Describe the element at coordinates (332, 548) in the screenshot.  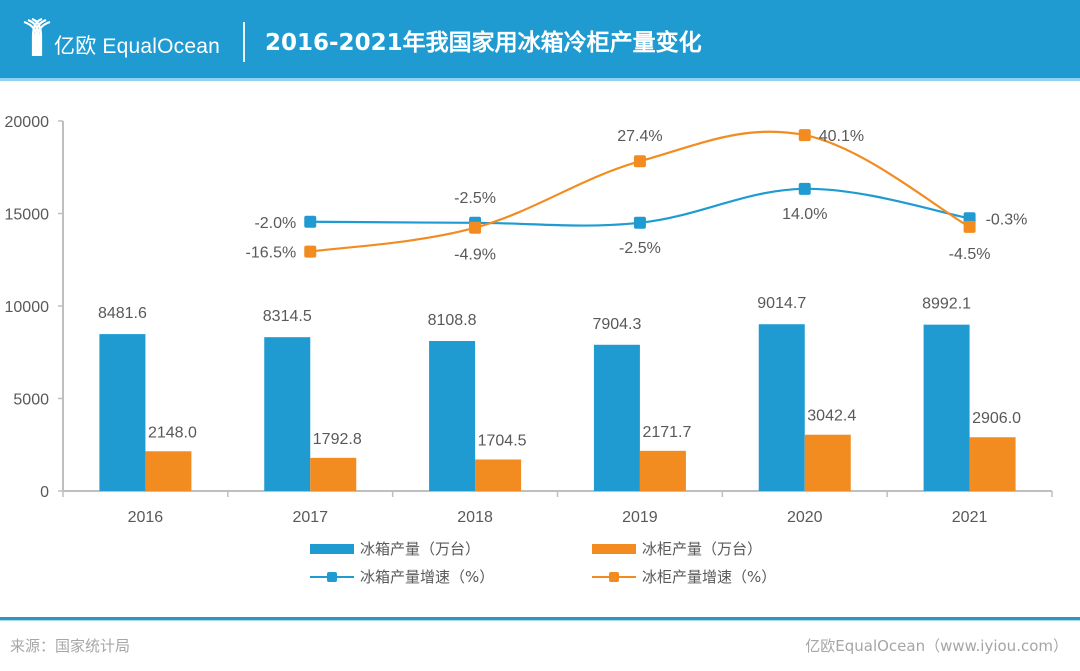
I see `legend-swatch-fridge` at that location.